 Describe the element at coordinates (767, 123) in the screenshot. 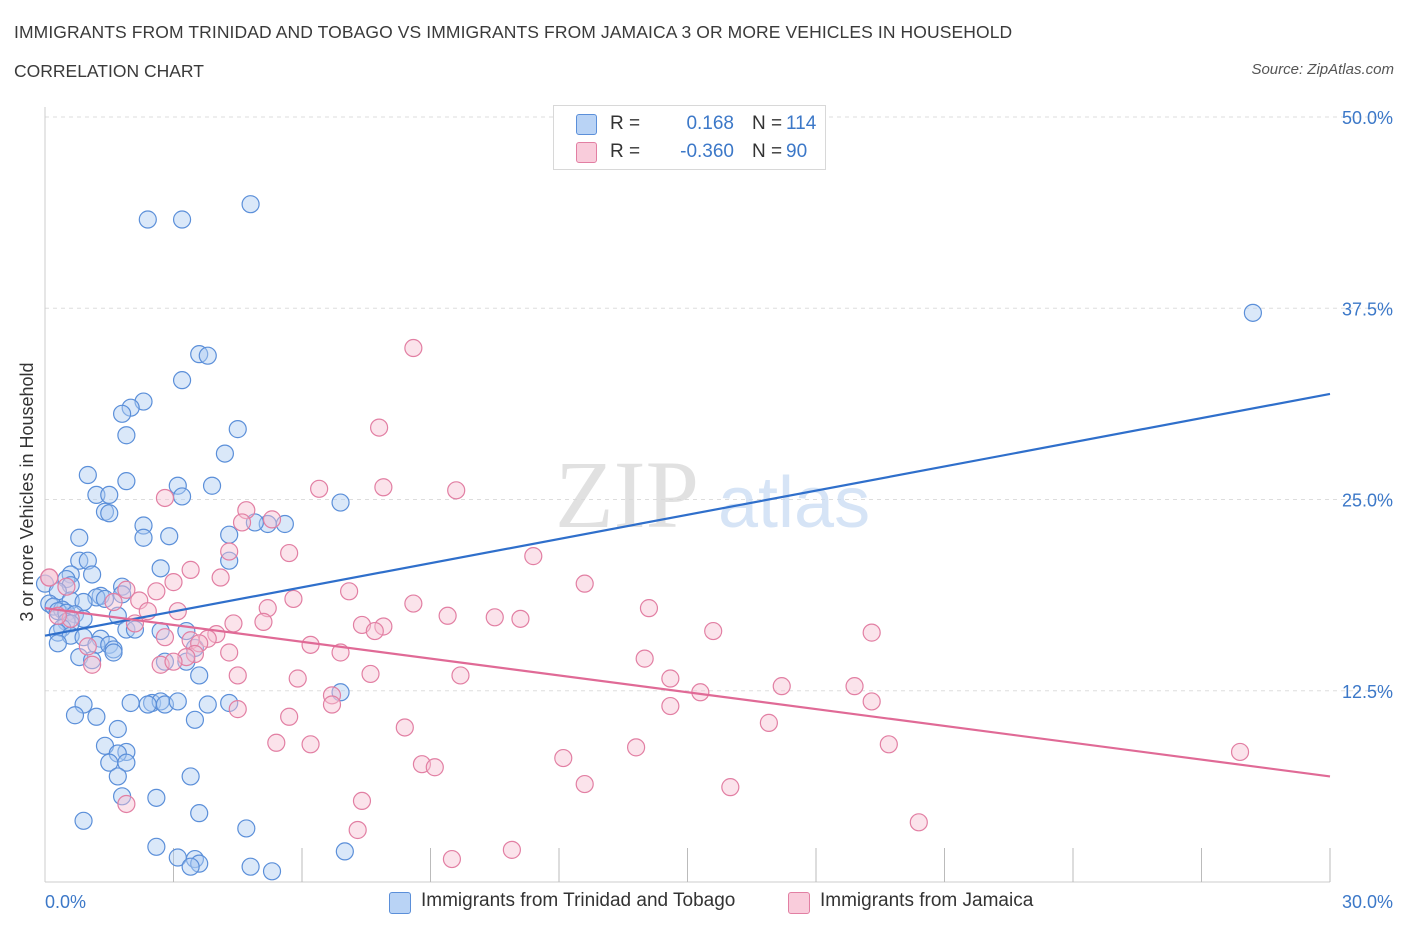

I see `legend-n-label: N =` at that location.